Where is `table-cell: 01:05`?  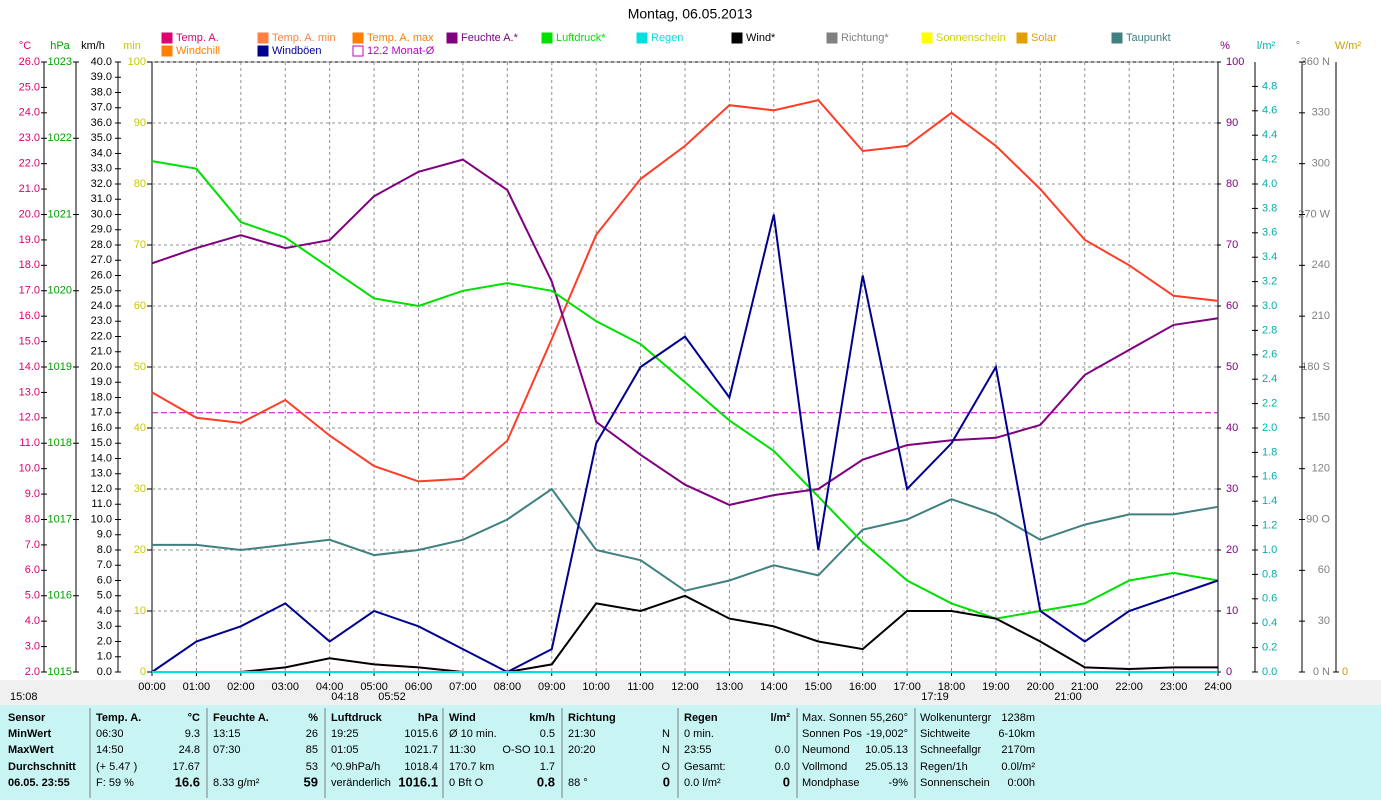 table-cell: 01:05 is located at coordinates (345, 750).